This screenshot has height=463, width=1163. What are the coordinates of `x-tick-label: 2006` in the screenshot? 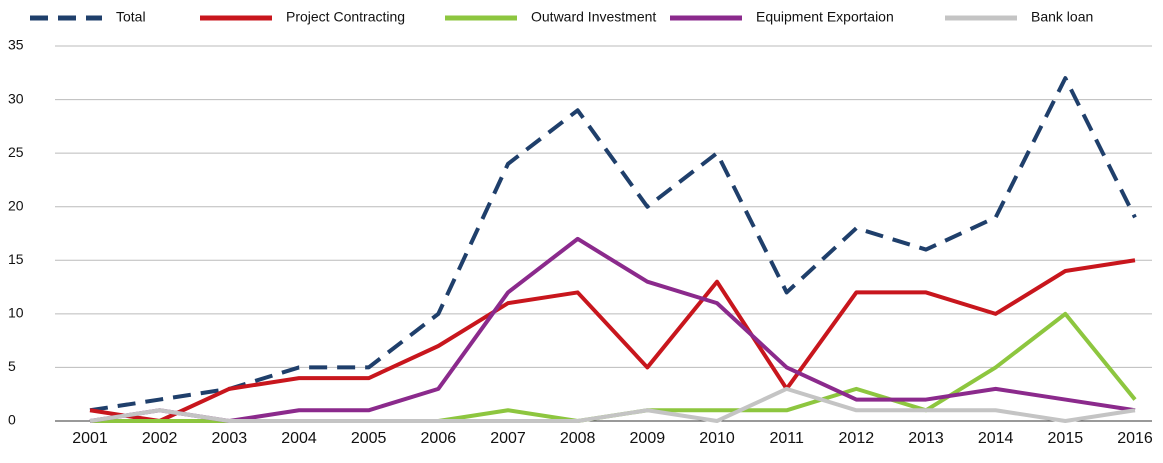 It's located at (439, 438).